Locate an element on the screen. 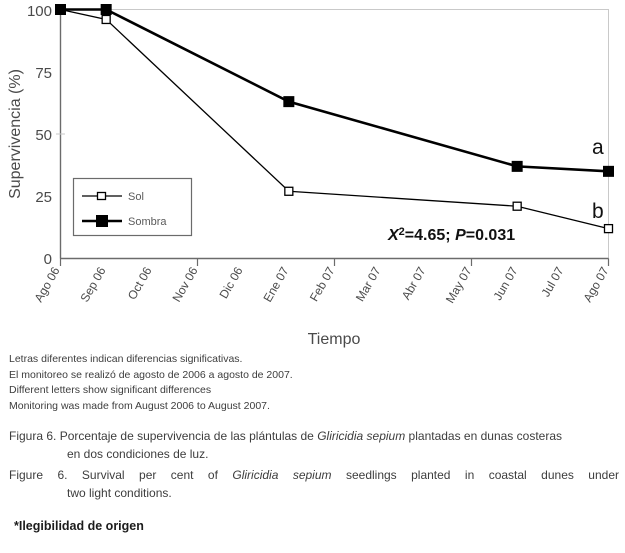 The height and width of the screenshot is (553, 625). chi-symbol: X is located at coordinates (393, 235).